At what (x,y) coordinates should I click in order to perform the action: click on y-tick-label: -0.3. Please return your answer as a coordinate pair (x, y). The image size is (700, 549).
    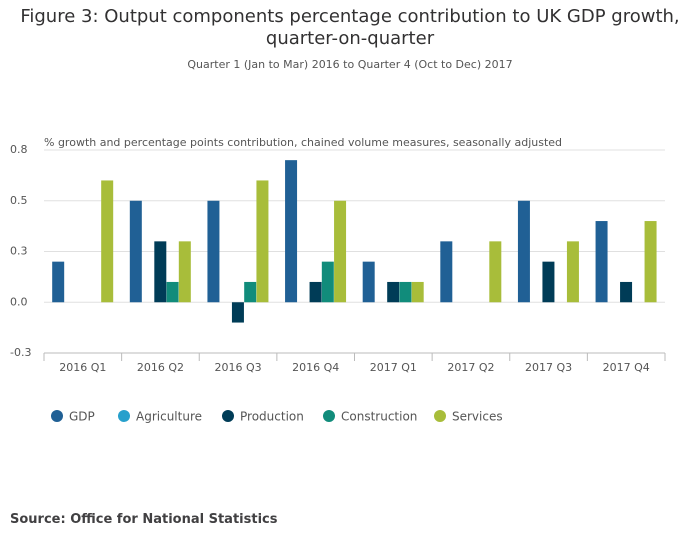
    Looking at the image, I should click on (20, 352).